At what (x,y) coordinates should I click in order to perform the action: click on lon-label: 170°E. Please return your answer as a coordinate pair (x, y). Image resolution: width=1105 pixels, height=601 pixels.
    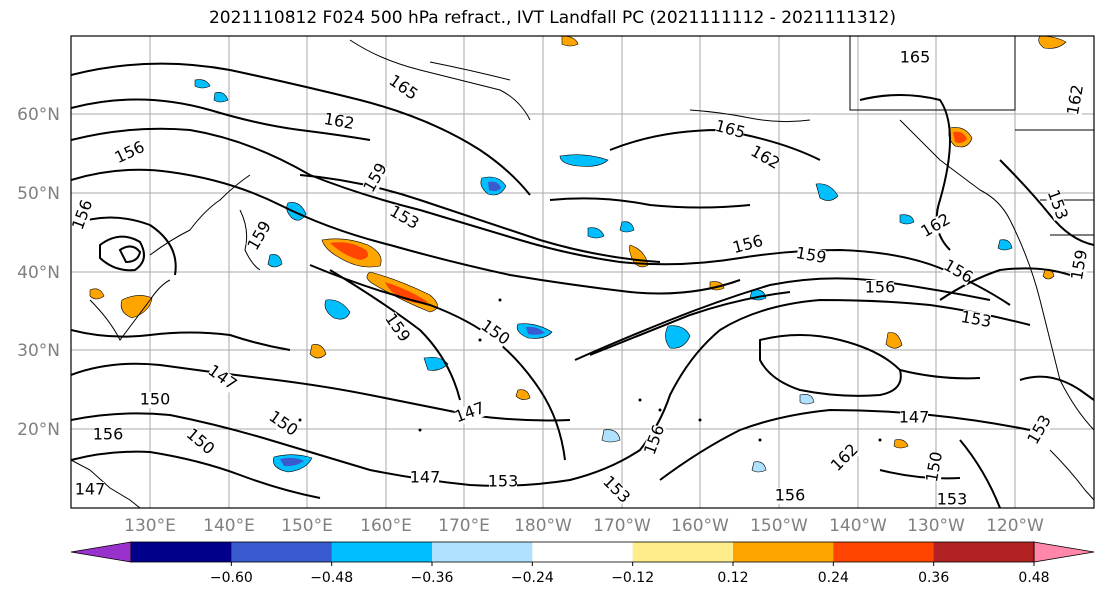
    Looking at the image, I should click on (464, 526).